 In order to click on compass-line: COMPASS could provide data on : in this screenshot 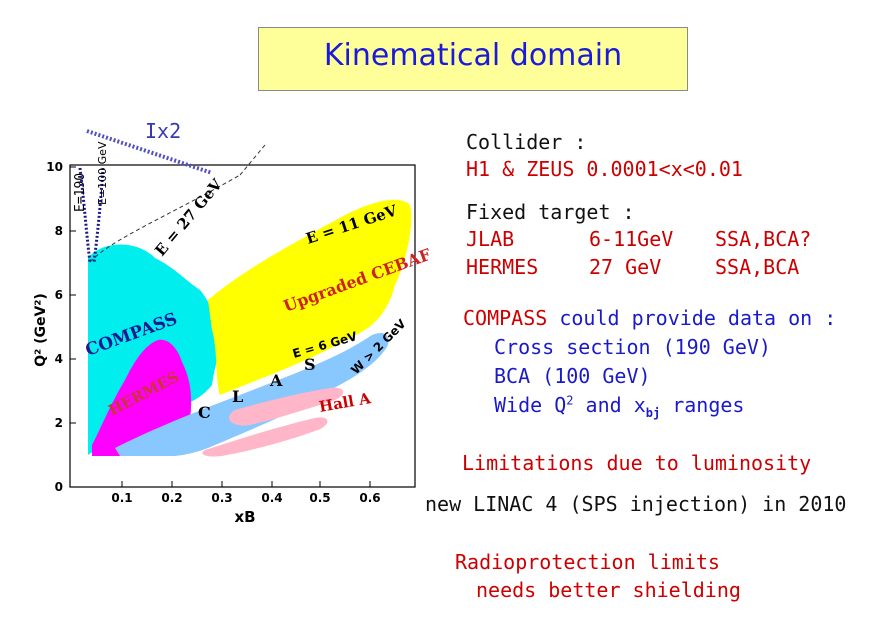, I will do `click(649, 318)`.